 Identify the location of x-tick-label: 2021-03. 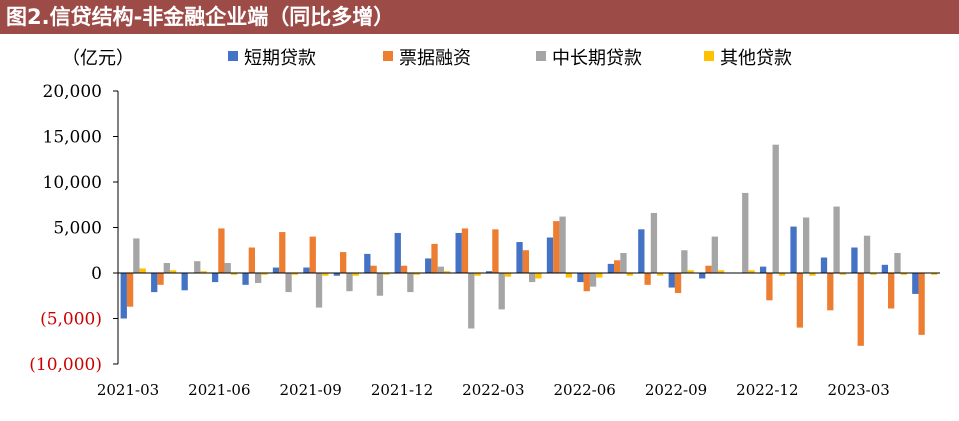
(128, 390).